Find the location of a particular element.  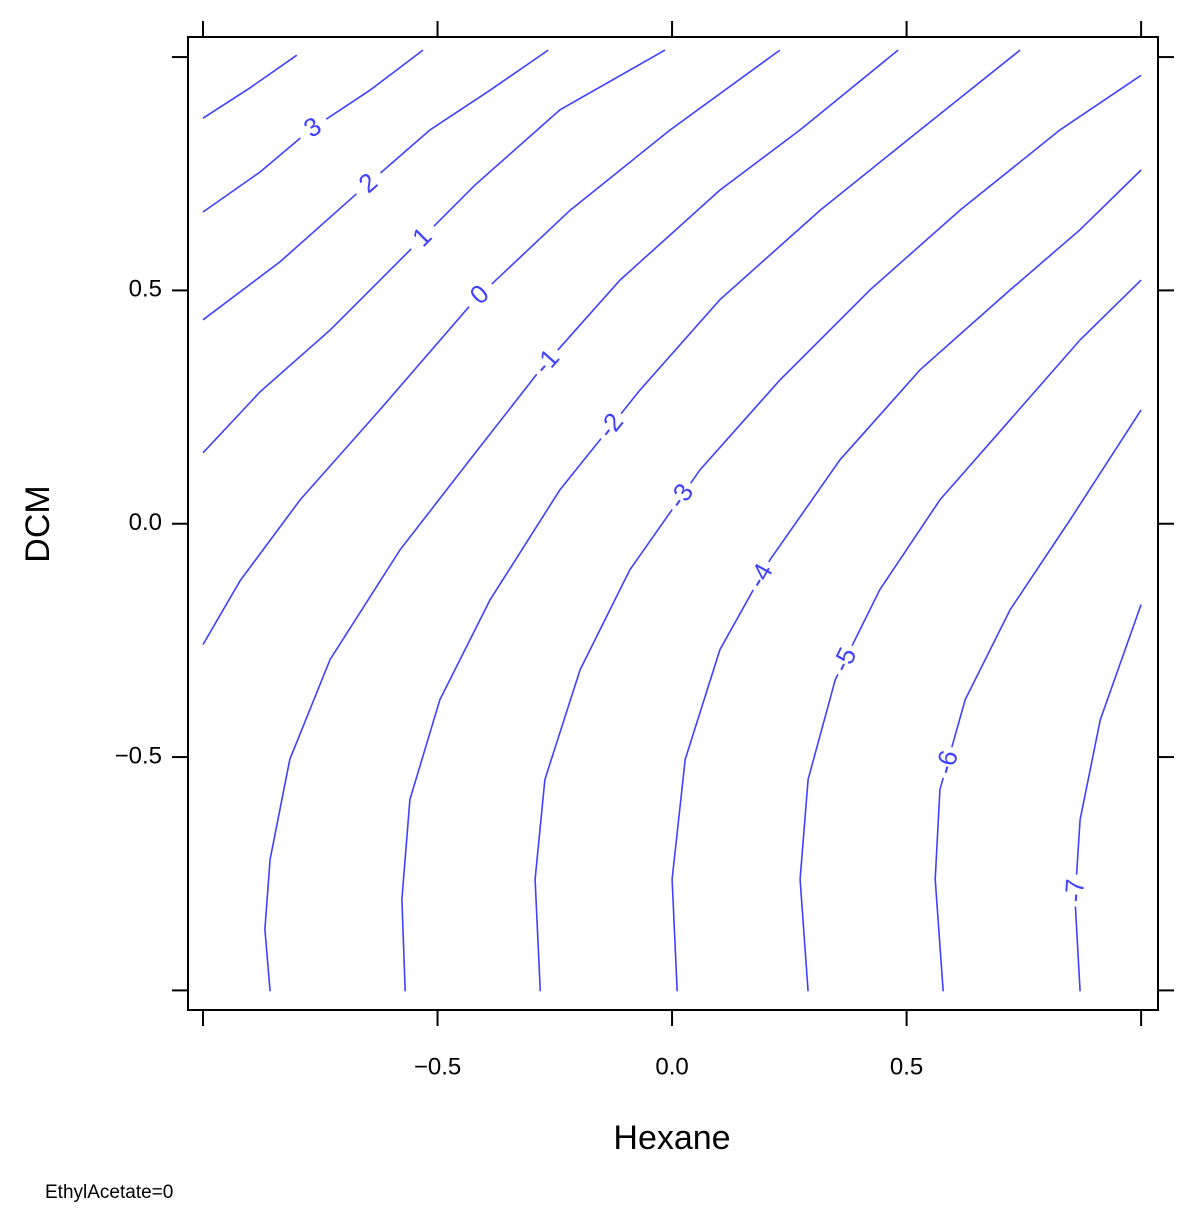

x-axis-title: Hexane is located at coordinates (671, 1138).